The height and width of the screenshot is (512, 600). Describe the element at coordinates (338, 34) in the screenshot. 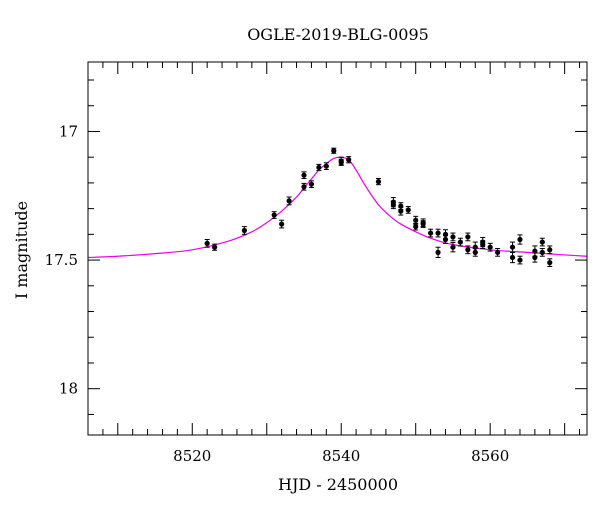

I see `chart-title: OGLE-2019-BLG-0095` at that location.